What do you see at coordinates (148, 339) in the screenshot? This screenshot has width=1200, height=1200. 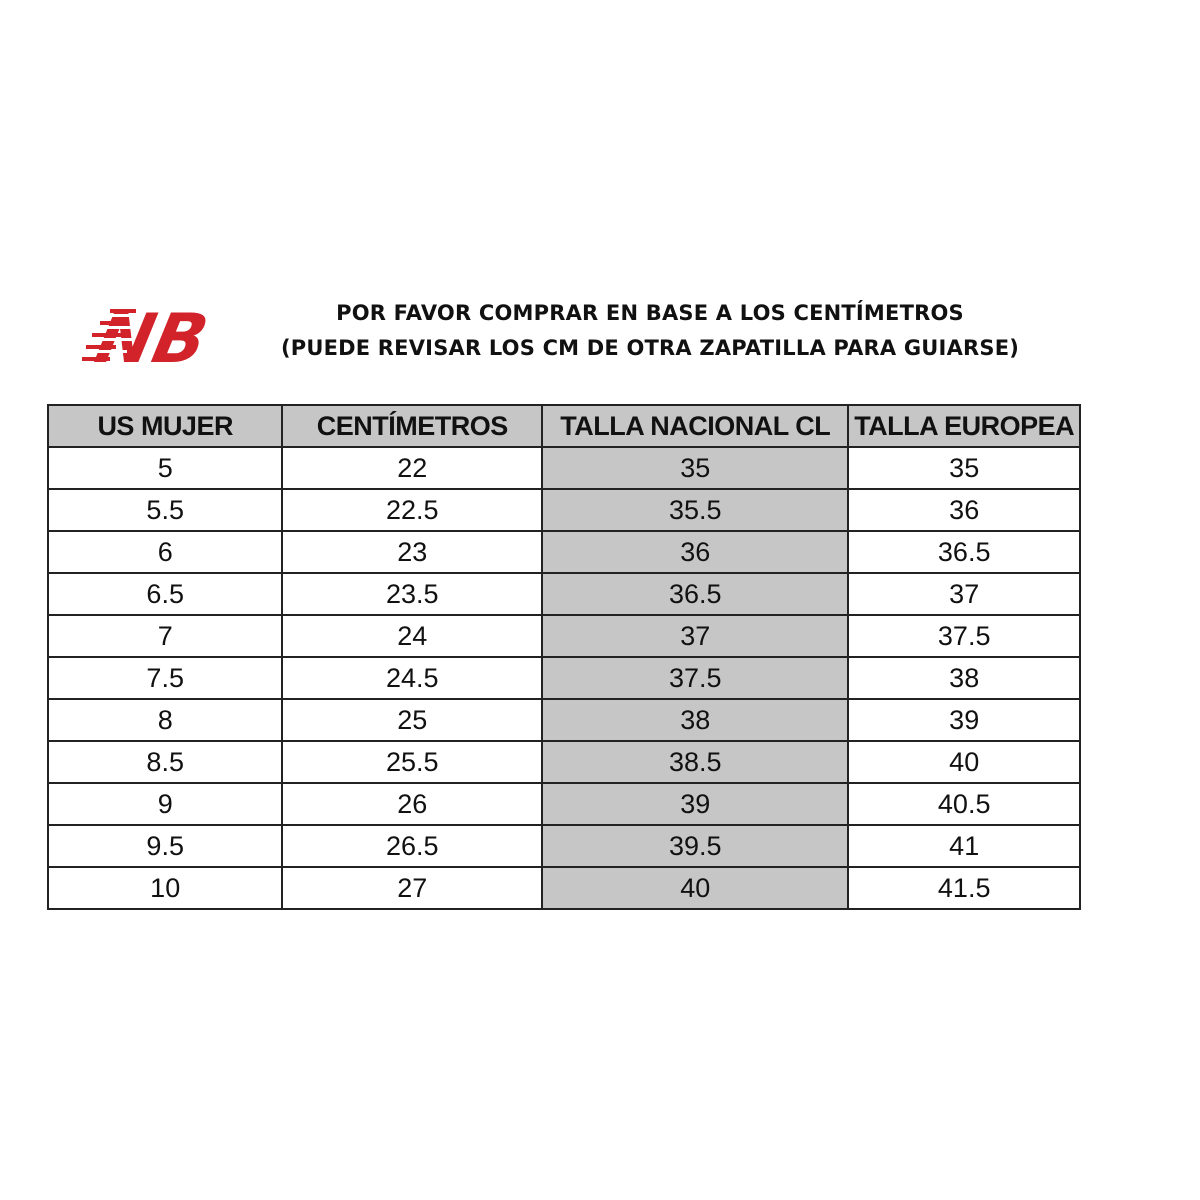 I see `new-balance-logo: NB` at bounding box center [148, 339].